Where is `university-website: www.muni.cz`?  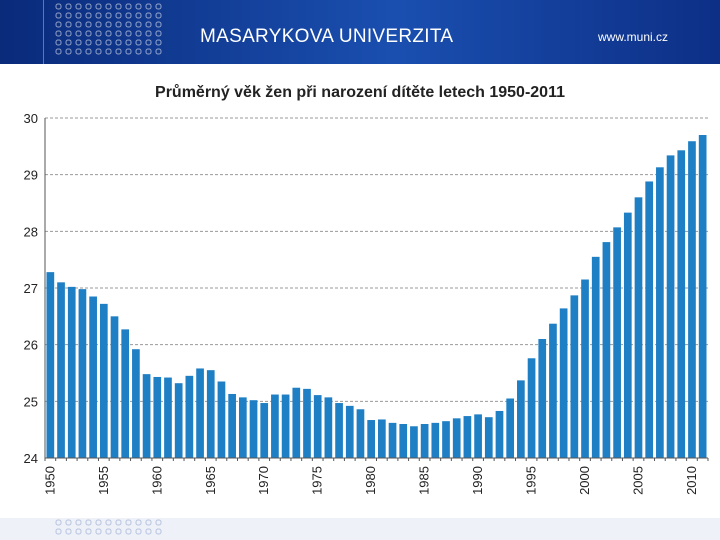 university-website: www.muni.cz is located at coordinates (632, 37).